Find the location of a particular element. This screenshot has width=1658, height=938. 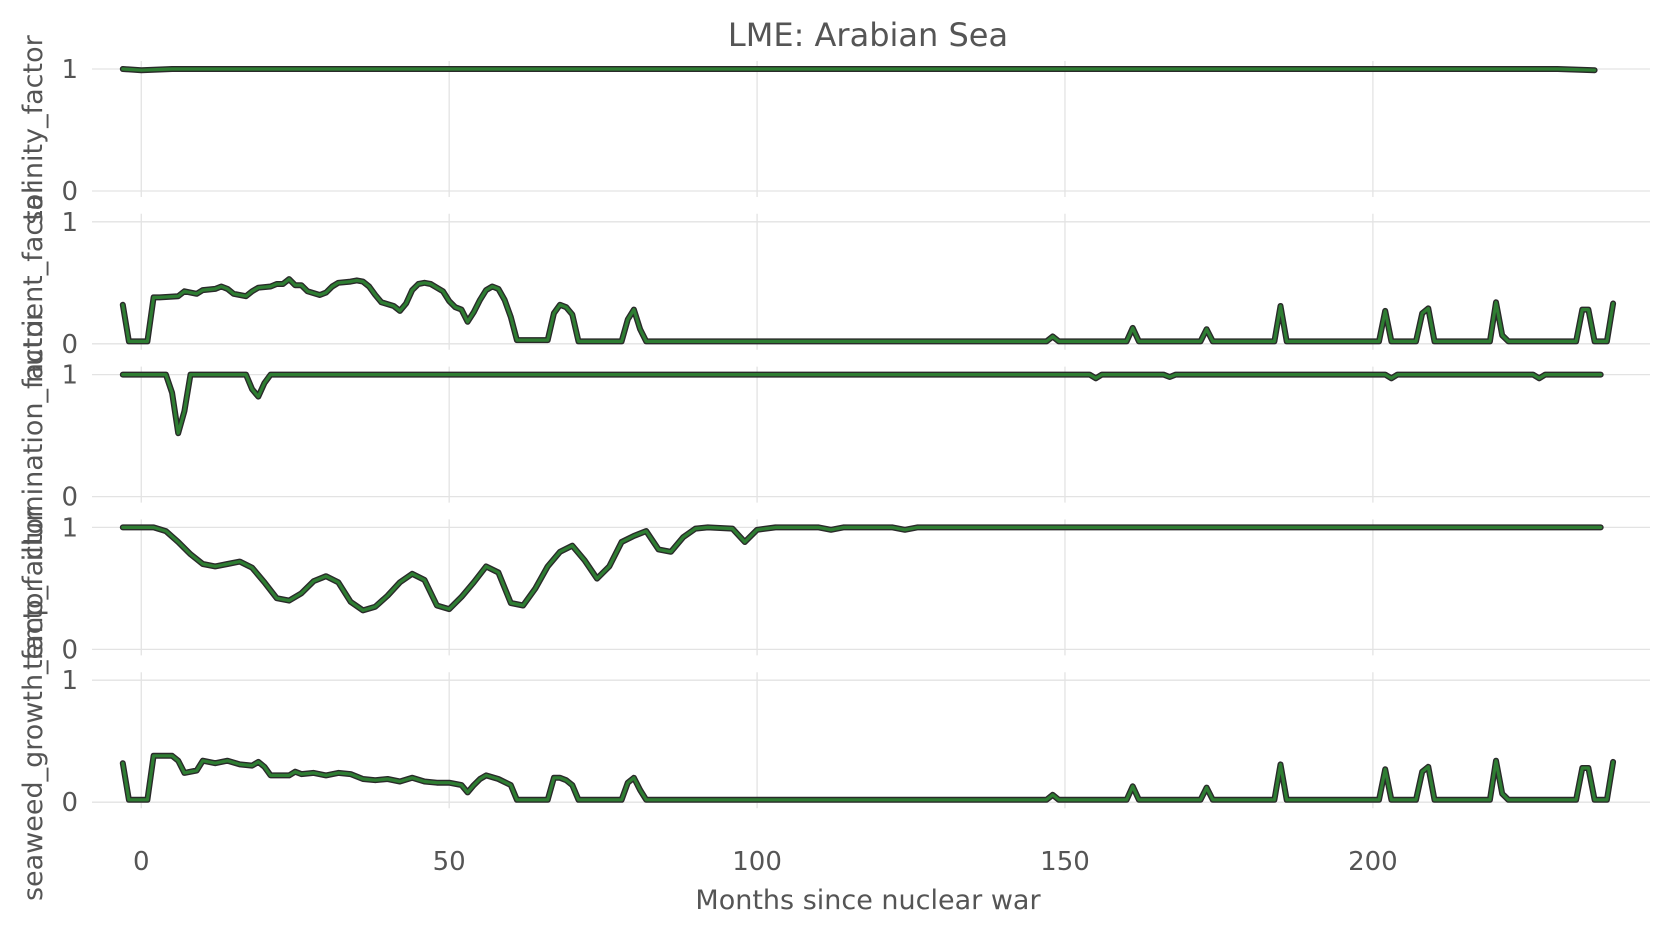

x-tick-label: 100 is located at coordinates (757, 862).